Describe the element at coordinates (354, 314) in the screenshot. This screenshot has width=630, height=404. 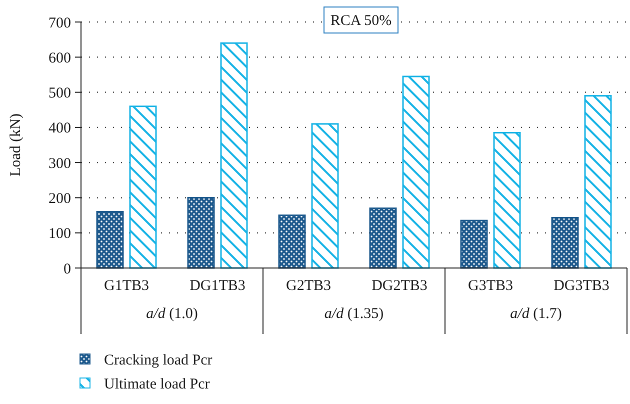
I see `text: a/d (1.35)` at that location.